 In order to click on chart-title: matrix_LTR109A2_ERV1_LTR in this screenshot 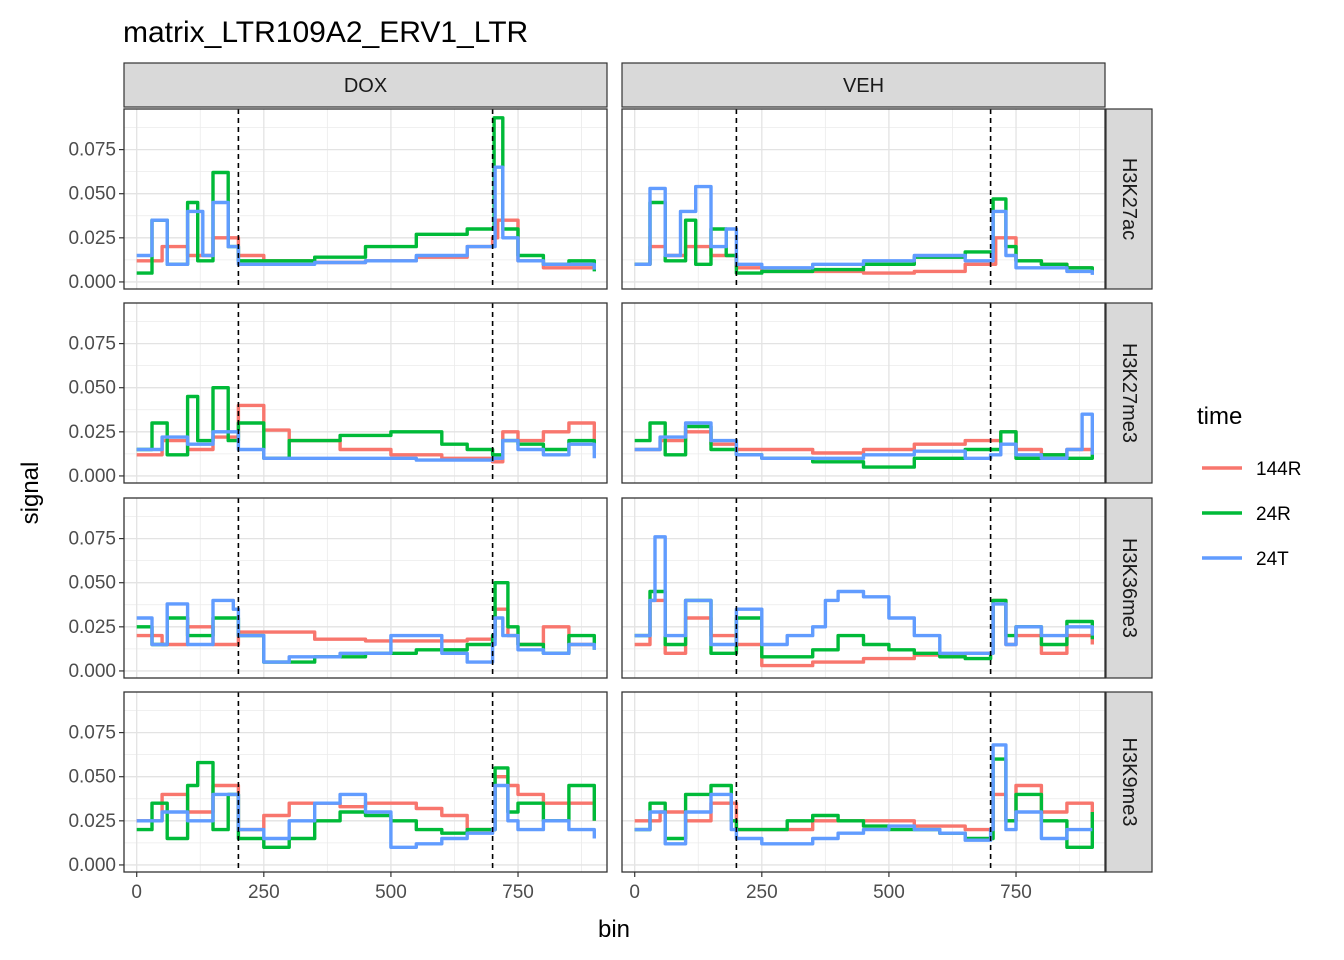, I will do `click(325, 32)`.